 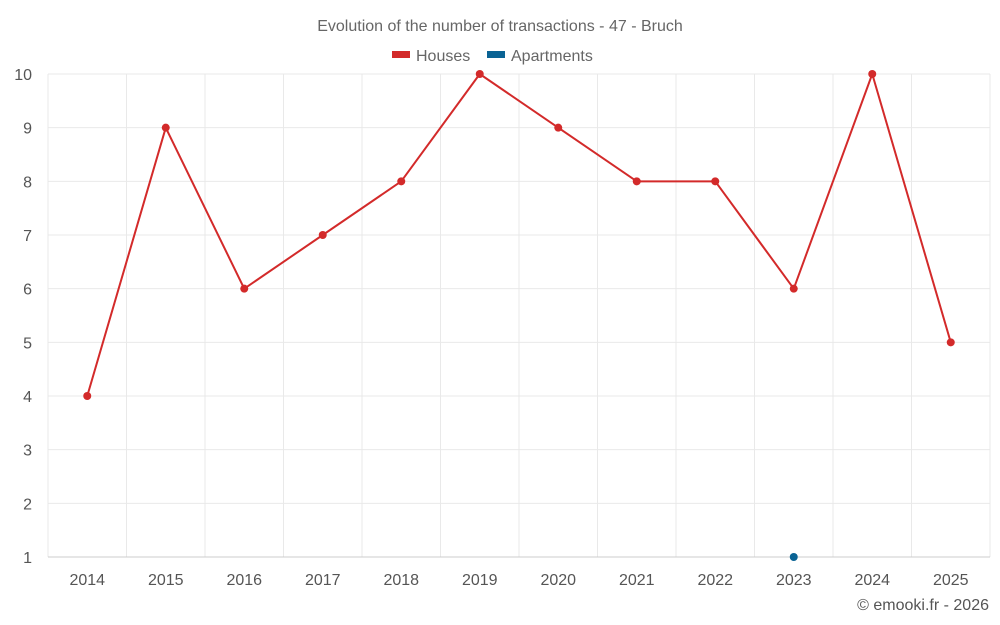 What do you see at coordinates (637, 580) in the screenshot?
I see `x-tick-label: 2021` at bounding box center [637, 580].